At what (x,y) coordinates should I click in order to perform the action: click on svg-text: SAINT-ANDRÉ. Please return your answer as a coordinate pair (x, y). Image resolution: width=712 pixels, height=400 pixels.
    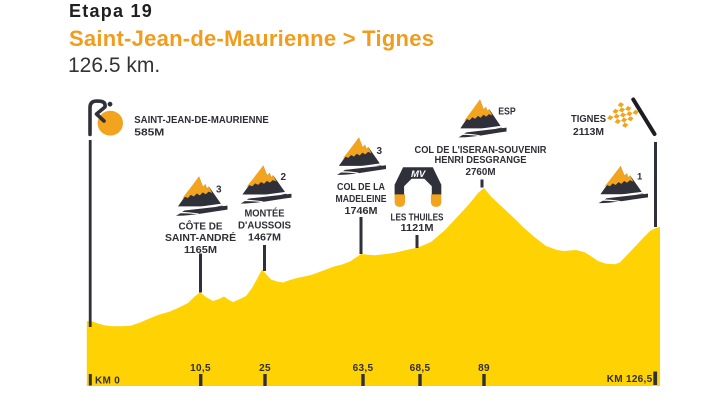
    Looking at the image, I should click on (200, 238).